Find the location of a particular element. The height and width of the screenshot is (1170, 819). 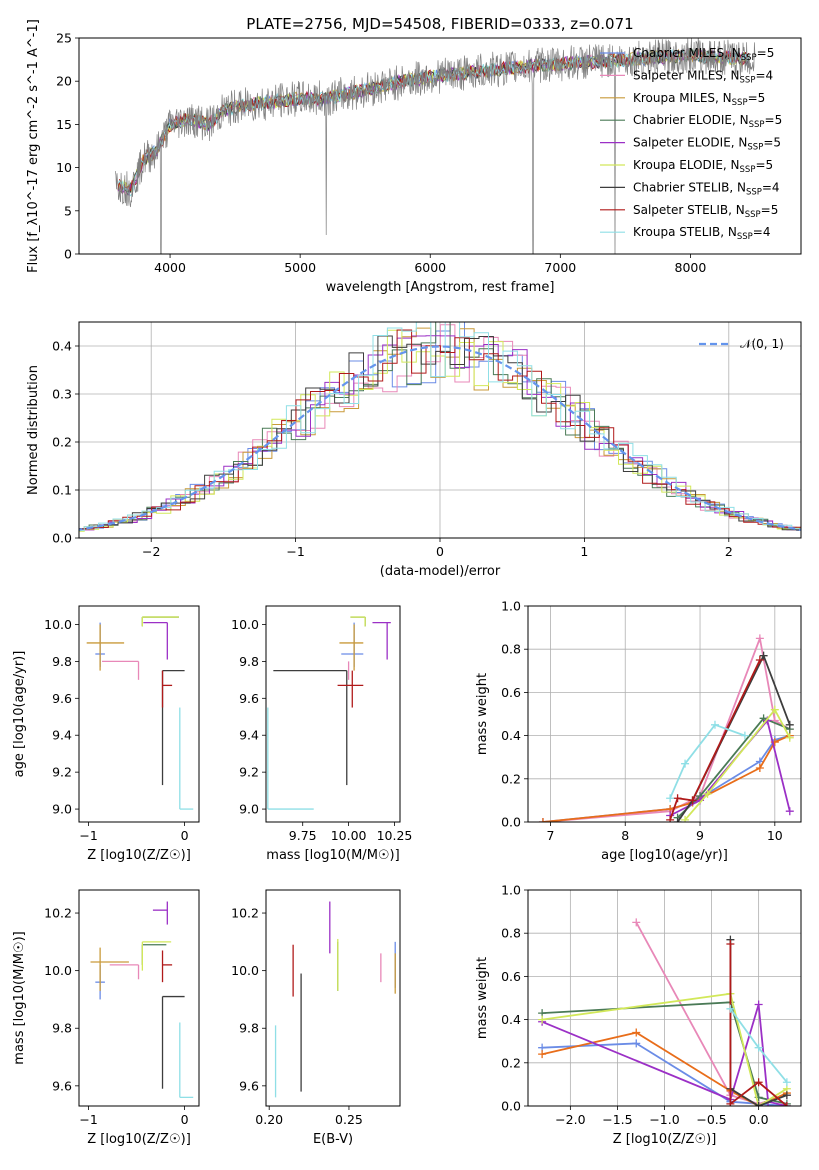

panel-6: 0.20 0.25 9.6 9.8 10.0 10.2 E(B-V) is located at coordinates (316, 1018).